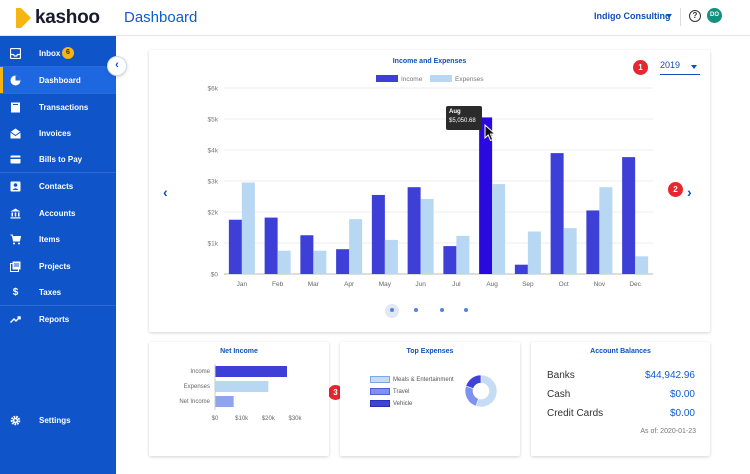 The width and height of the screenshot is (750, 474). What do you see at coordinates (481, 391) in the screenshot?
I see `top-expenses-donut` at bounding box center [481, 391].